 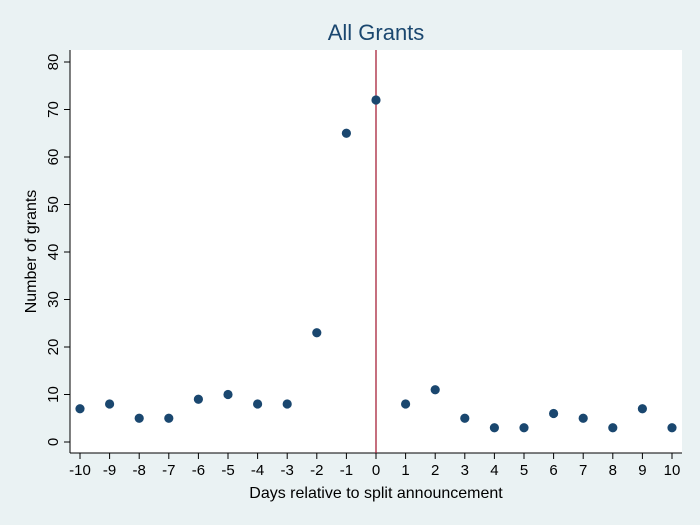 I want to click on x-tick-label: -1, so click(x=346, y=470).